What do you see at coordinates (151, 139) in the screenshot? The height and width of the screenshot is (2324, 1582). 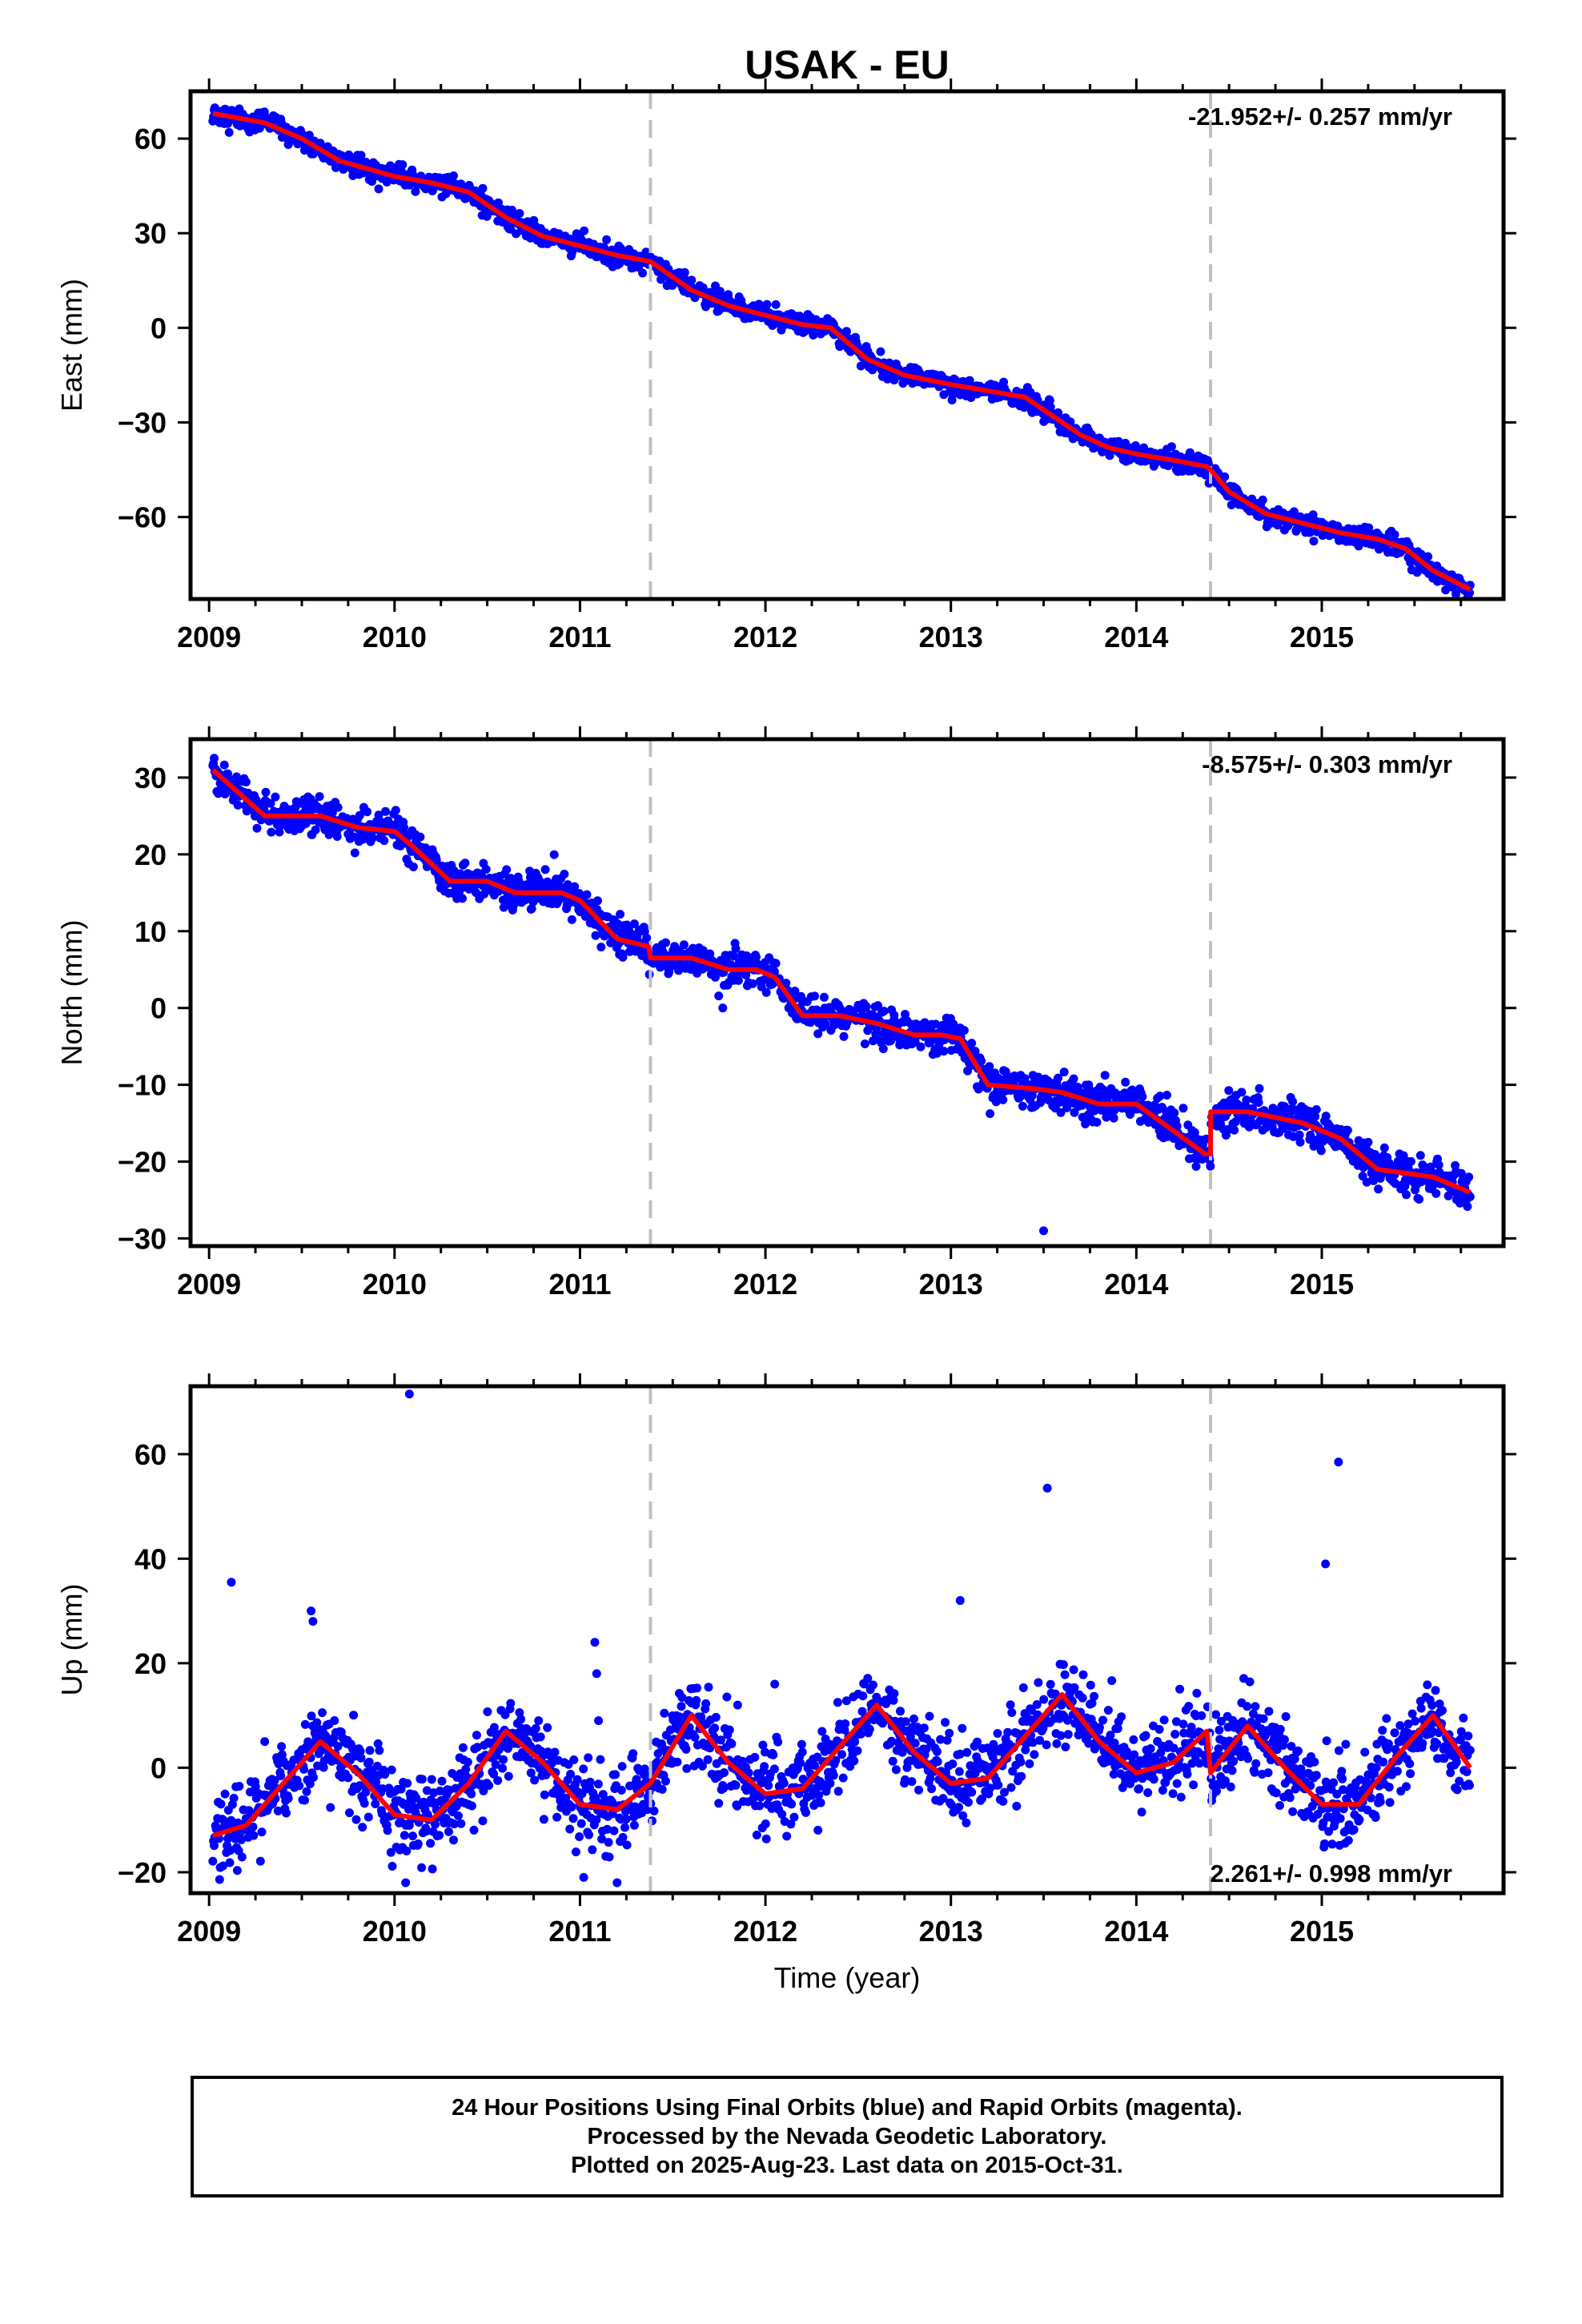 I see `y-tick-label: 60` at bounding box center [151, 139].